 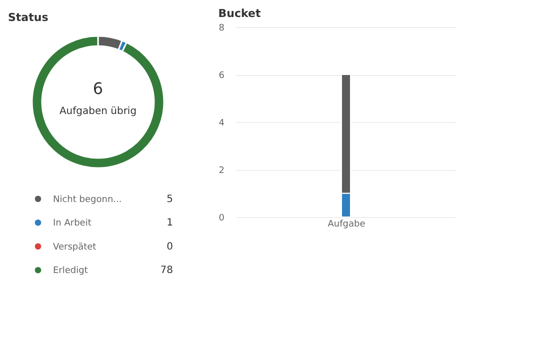 I want to click on data-label: 5, so click(x=169, y=199).